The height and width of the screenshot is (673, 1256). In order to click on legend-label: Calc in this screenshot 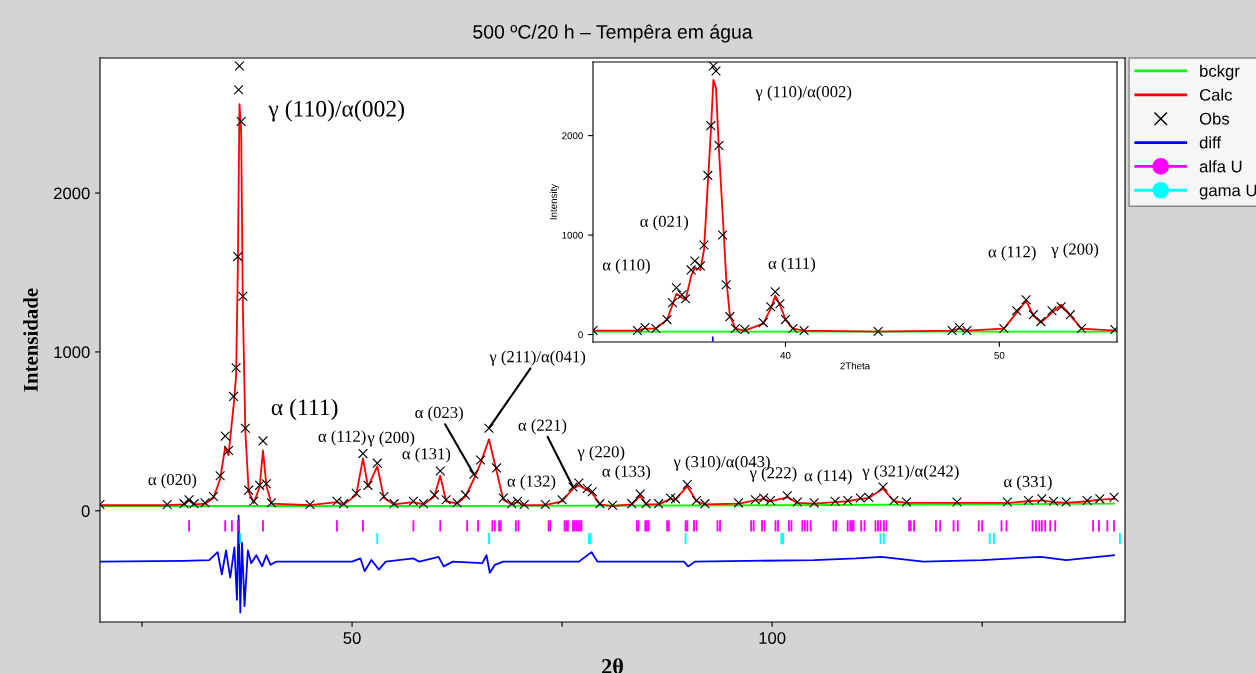, I will do `click(1215, 94)`.